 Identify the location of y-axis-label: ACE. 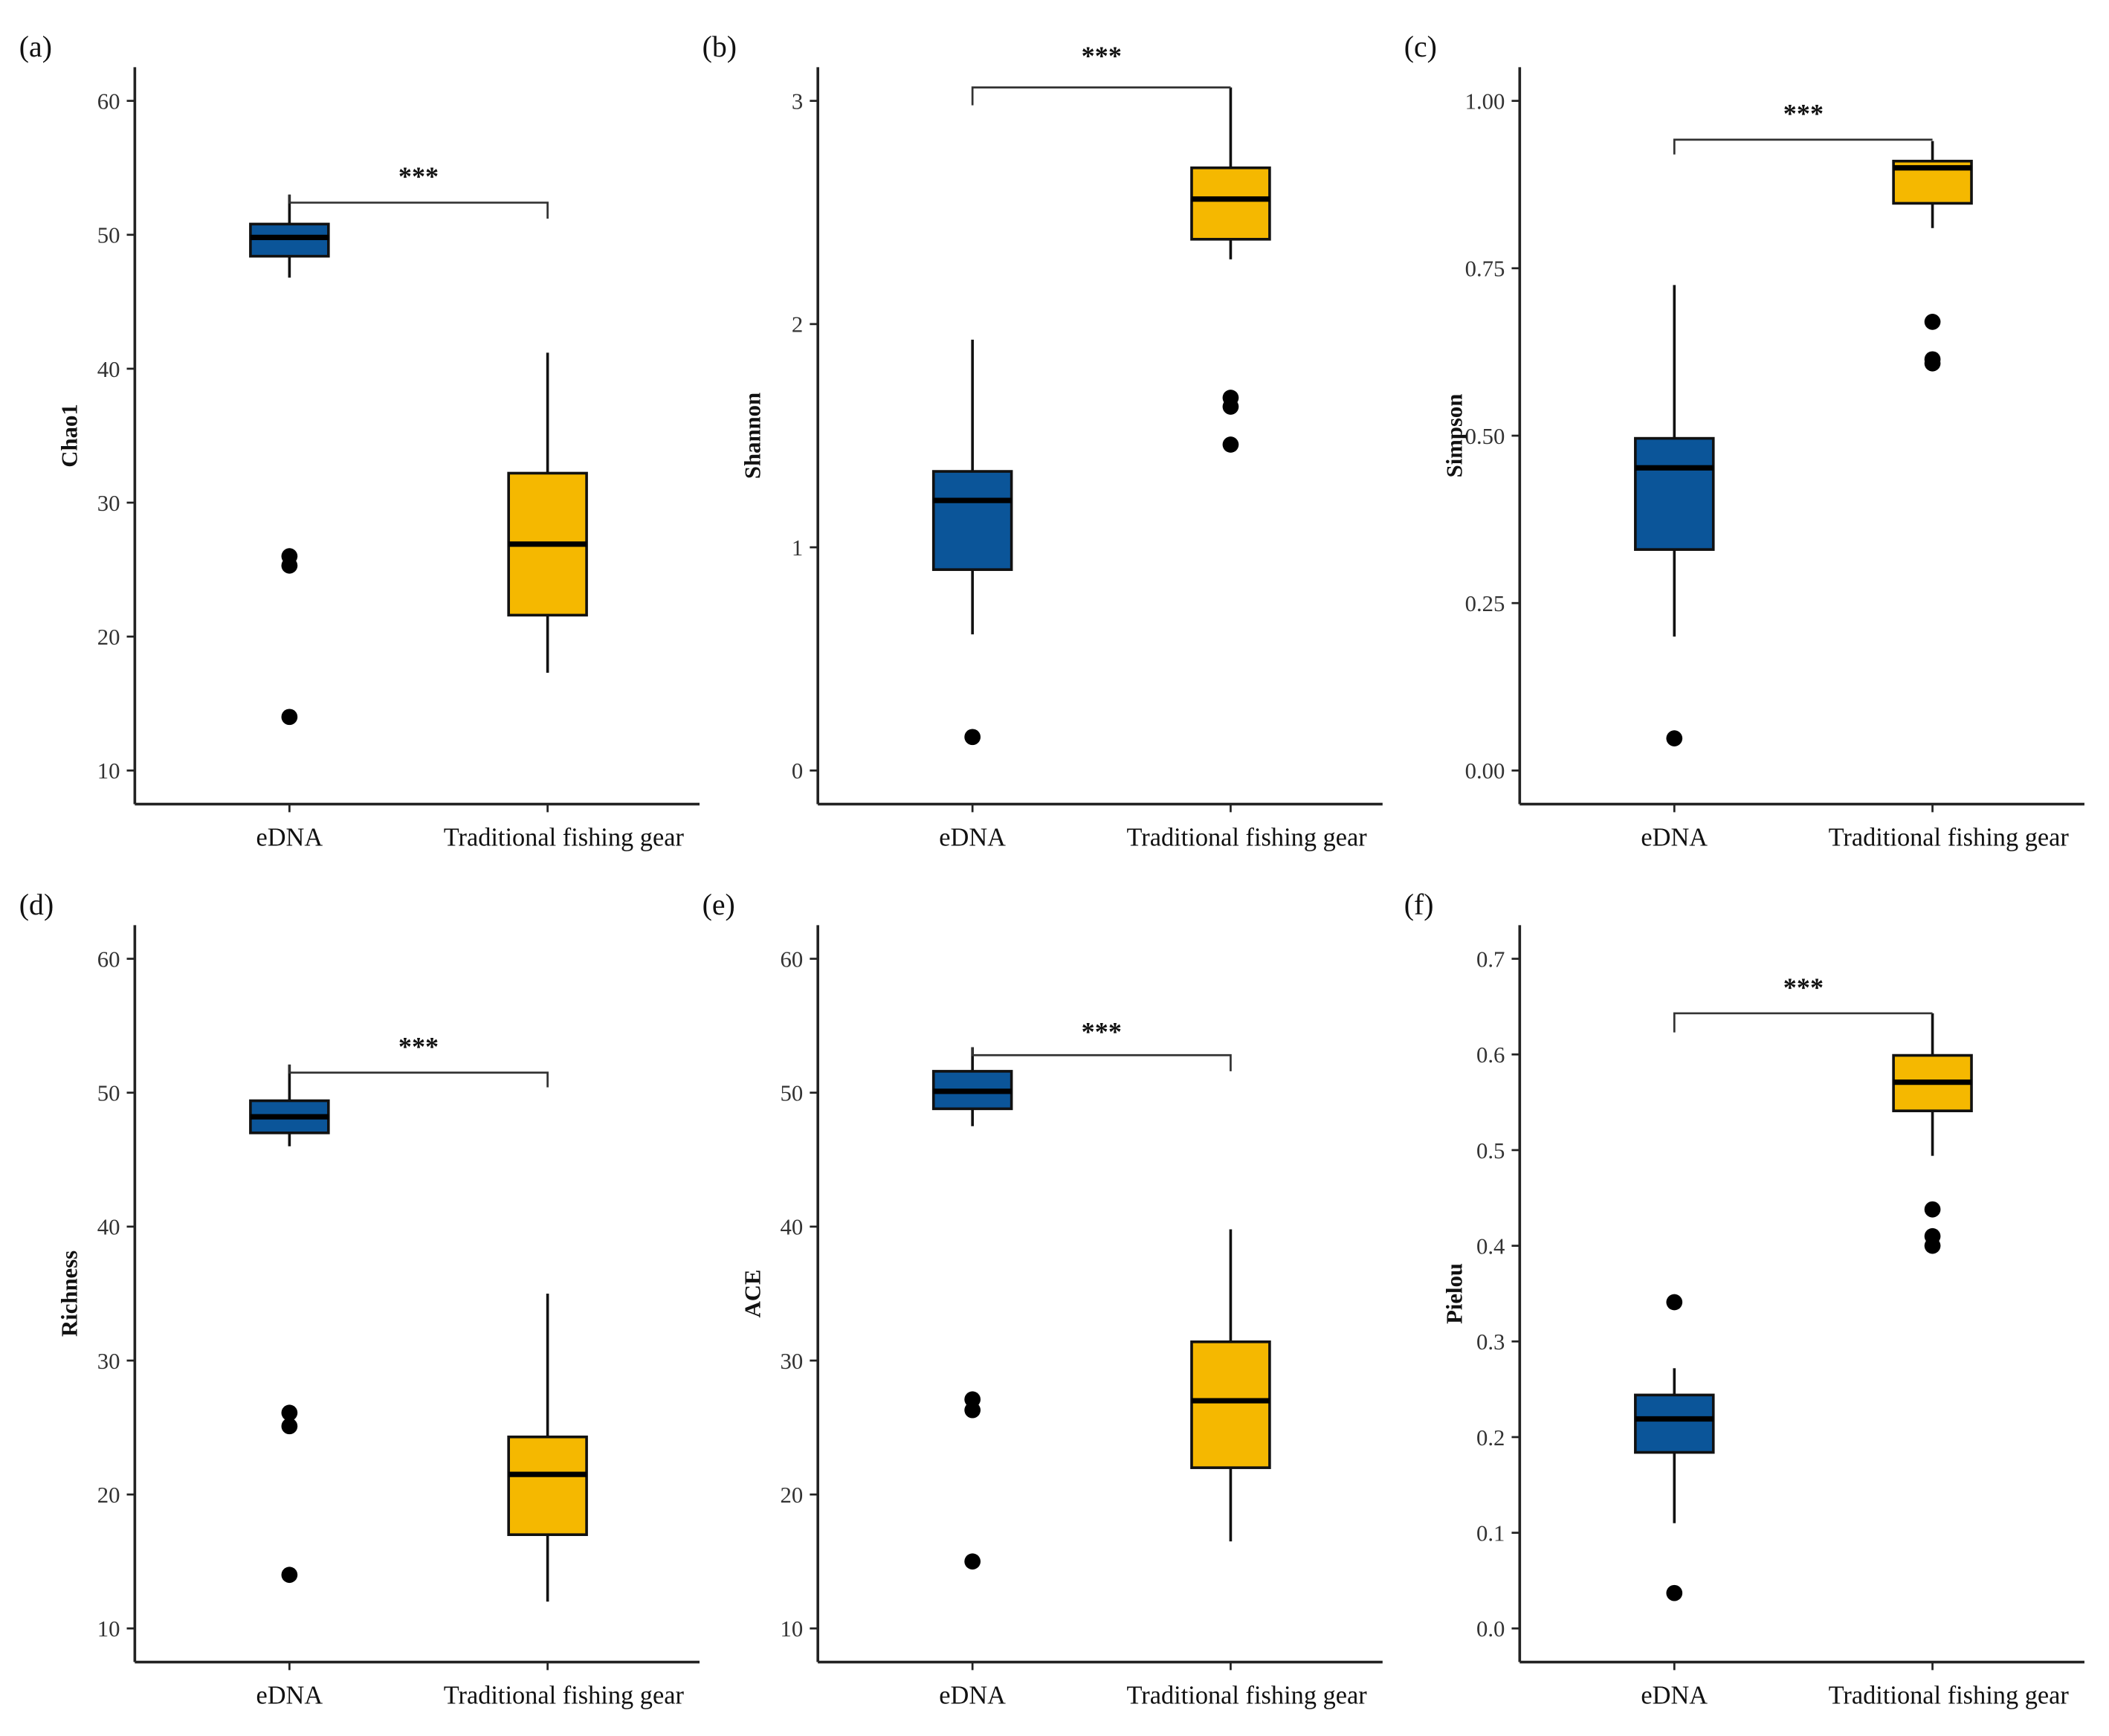
(752, 1294).